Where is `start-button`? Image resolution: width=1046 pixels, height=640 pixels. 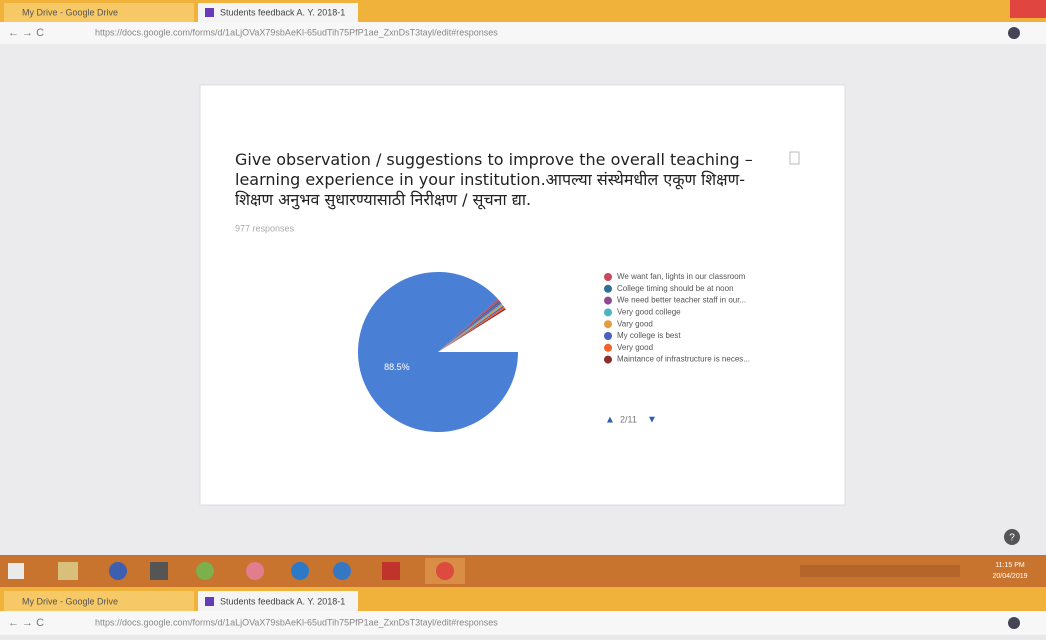
start-button is located at coordinates (16, 571).